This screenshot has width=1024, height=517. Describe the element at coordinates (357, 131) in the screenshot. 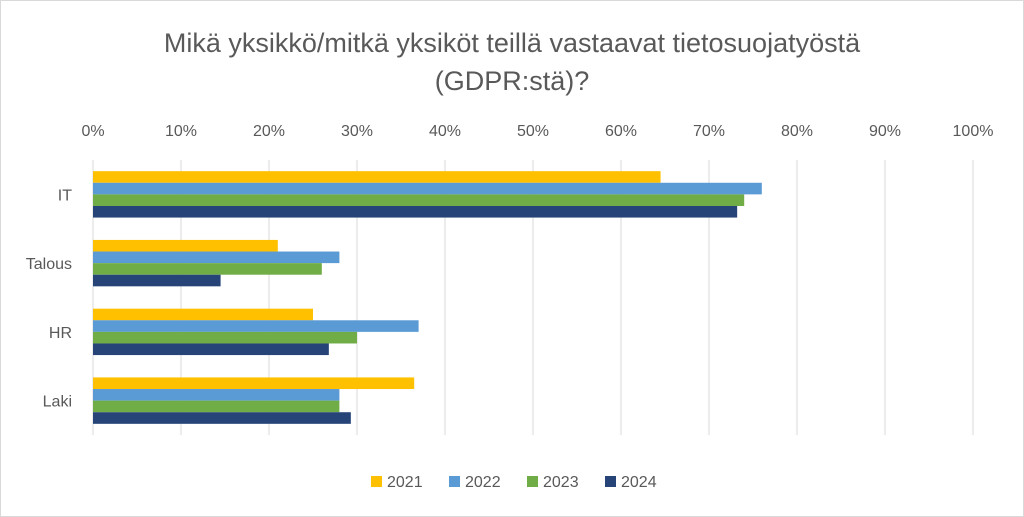

I see `x-tick-label: 30%` at that location.